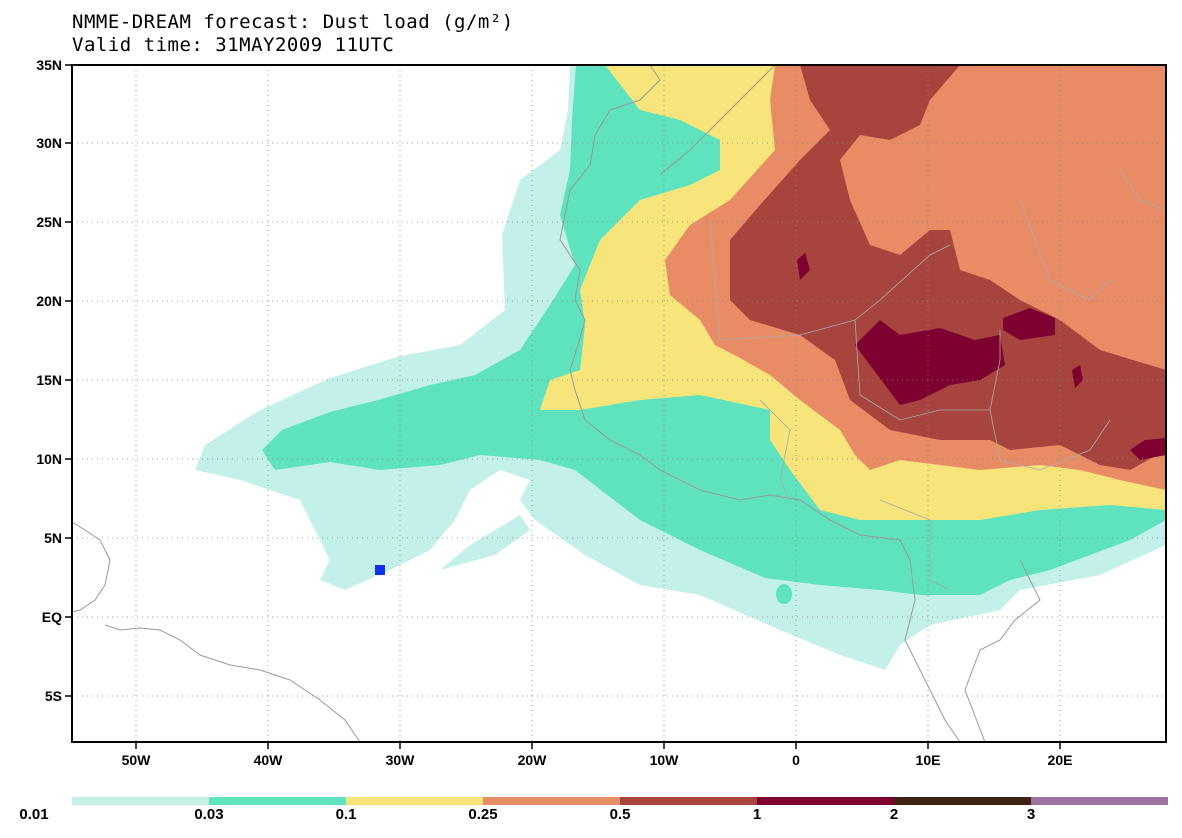 This screenshot has width=1182, height=838. Describe the element at coordinates (380, 570) in the screenshot. I see `station-marker` at that location.